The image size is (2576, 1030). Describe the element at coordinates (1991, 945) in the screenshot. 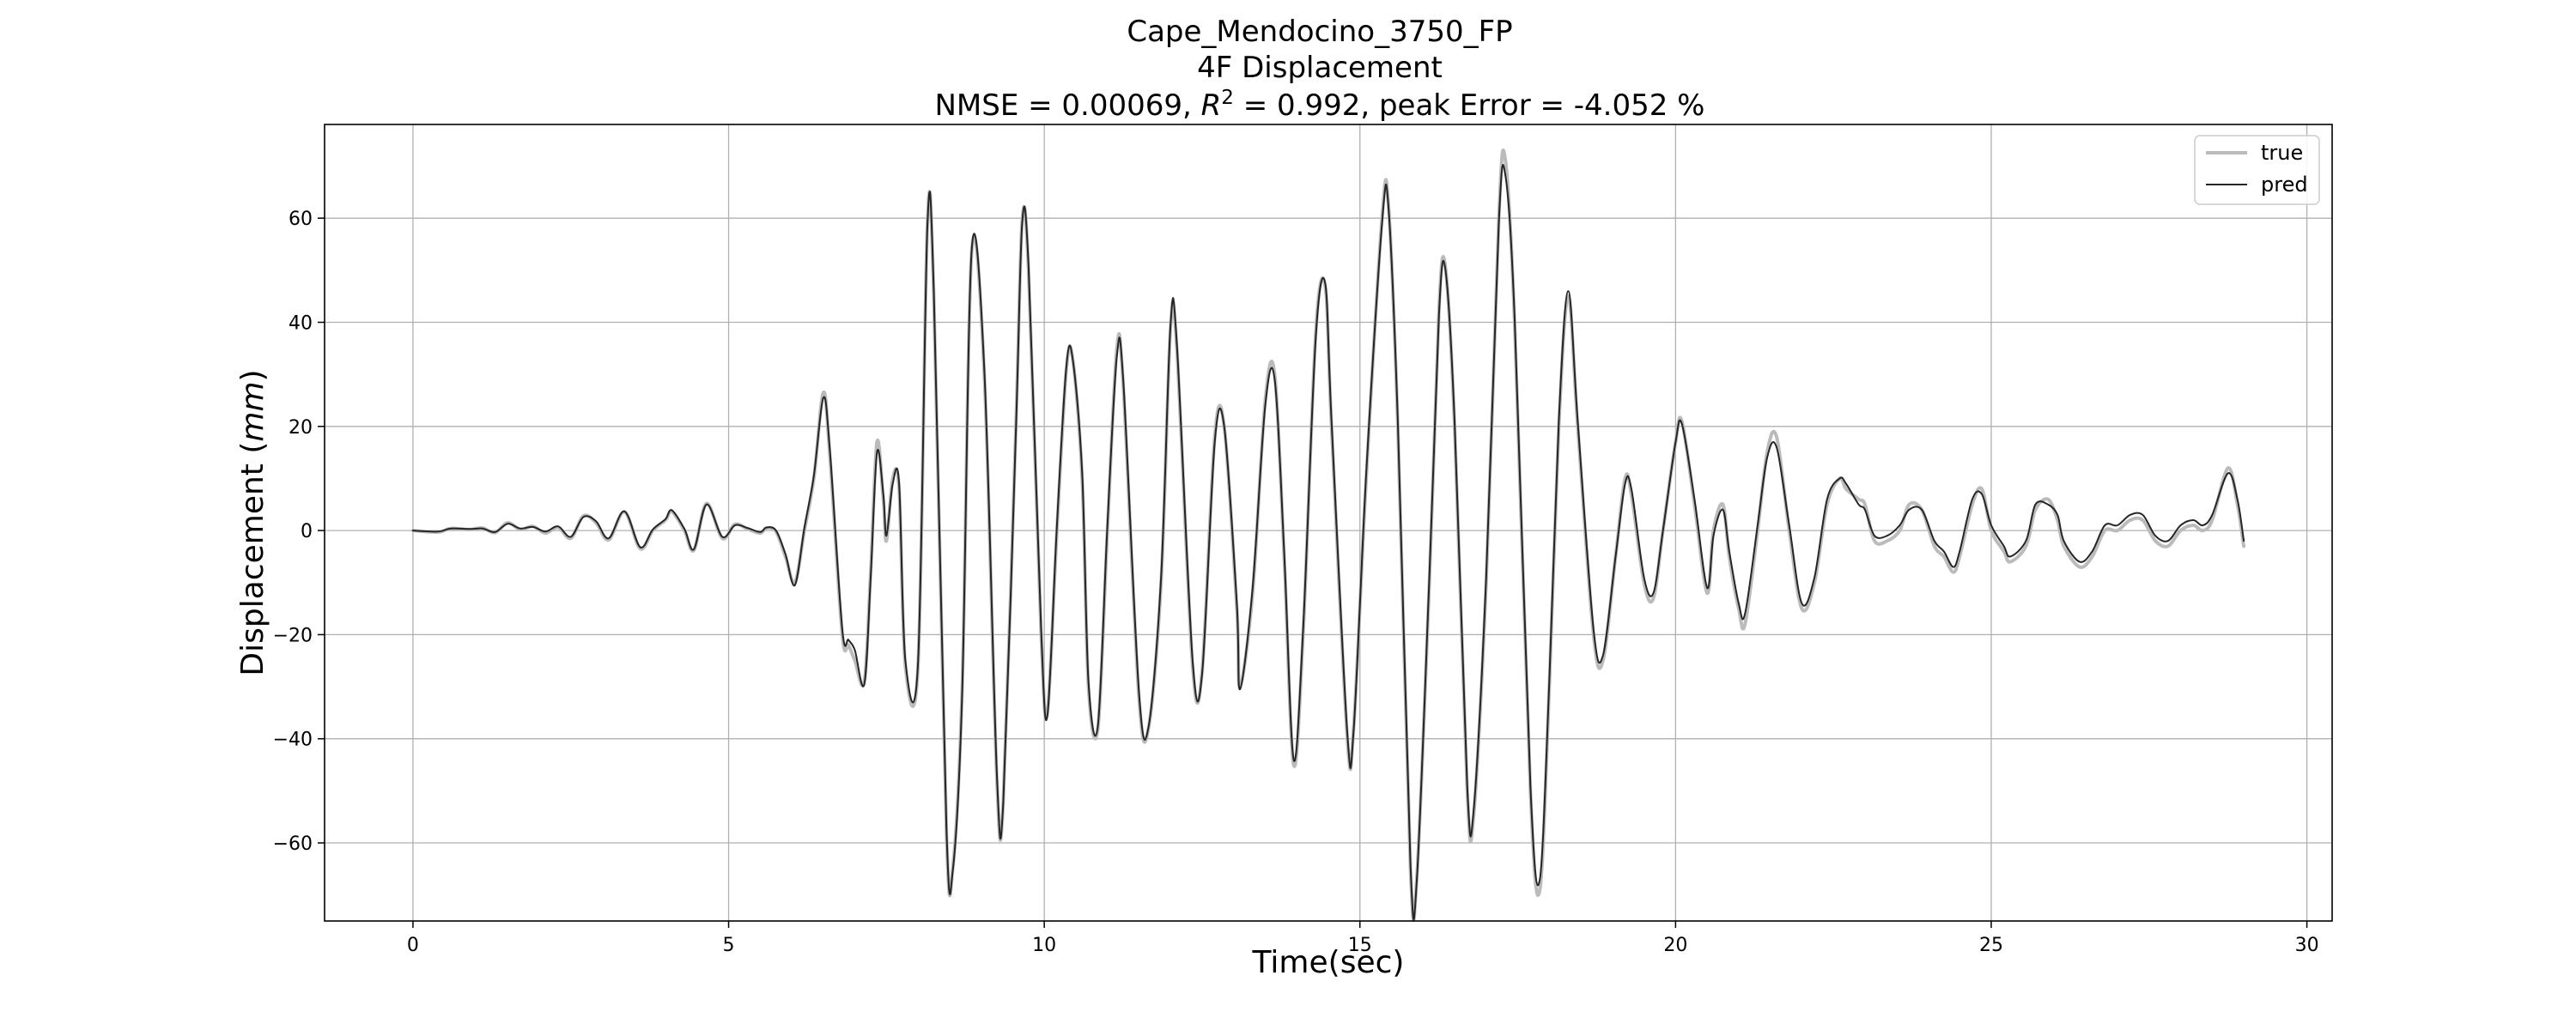

I see `x-tick-label: 25` at that location.